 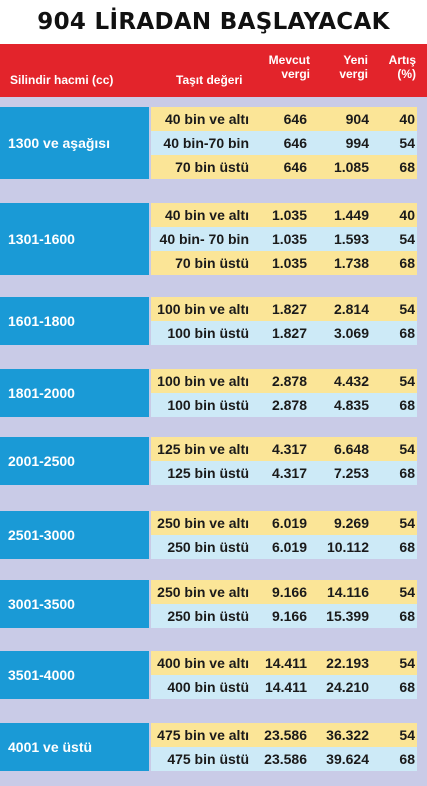 What do you see at coordinates (74, 535) in the screenshot?
I see `group-label: 2501-3000` at bounding box center [74, 535].